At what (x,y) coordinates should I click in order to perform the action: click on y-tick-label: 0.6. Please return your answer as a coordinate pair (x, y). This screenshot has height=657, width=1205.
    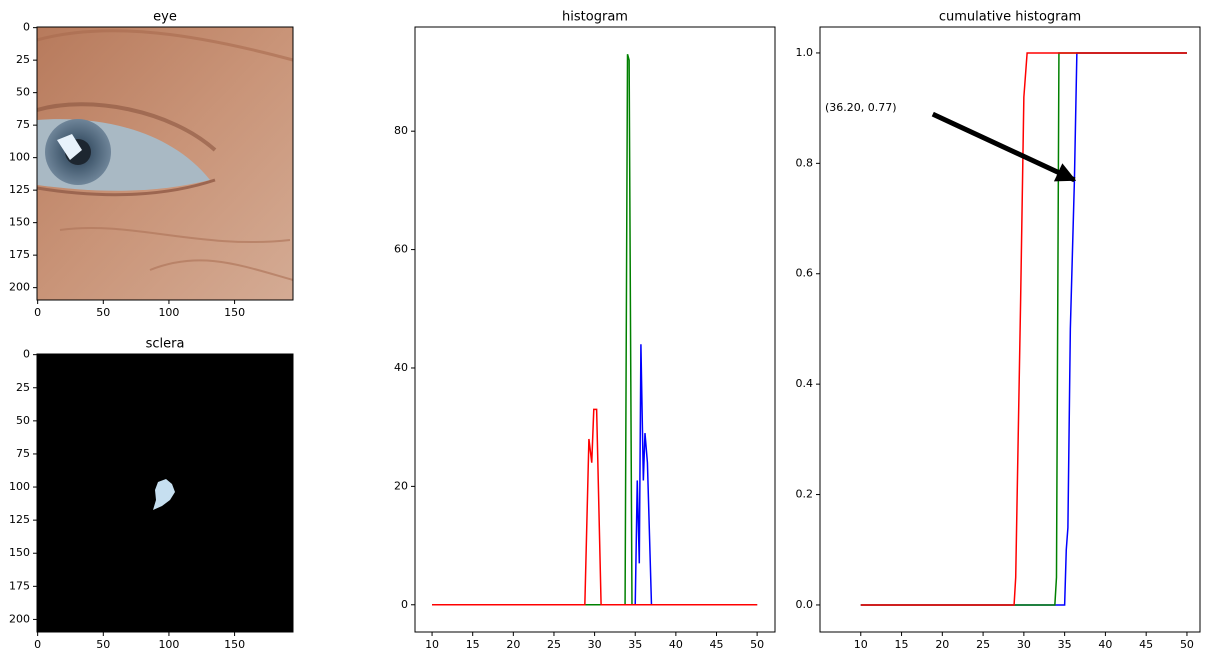
    Looking at the image, I should click on (805, 273).